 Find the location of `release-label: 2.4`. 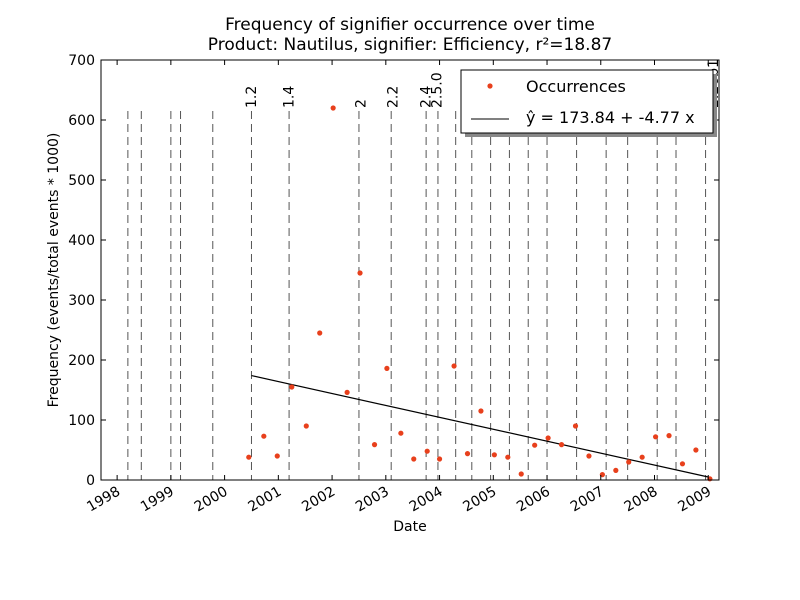

release-label: 2.4 is located at coordinates (426, 97).